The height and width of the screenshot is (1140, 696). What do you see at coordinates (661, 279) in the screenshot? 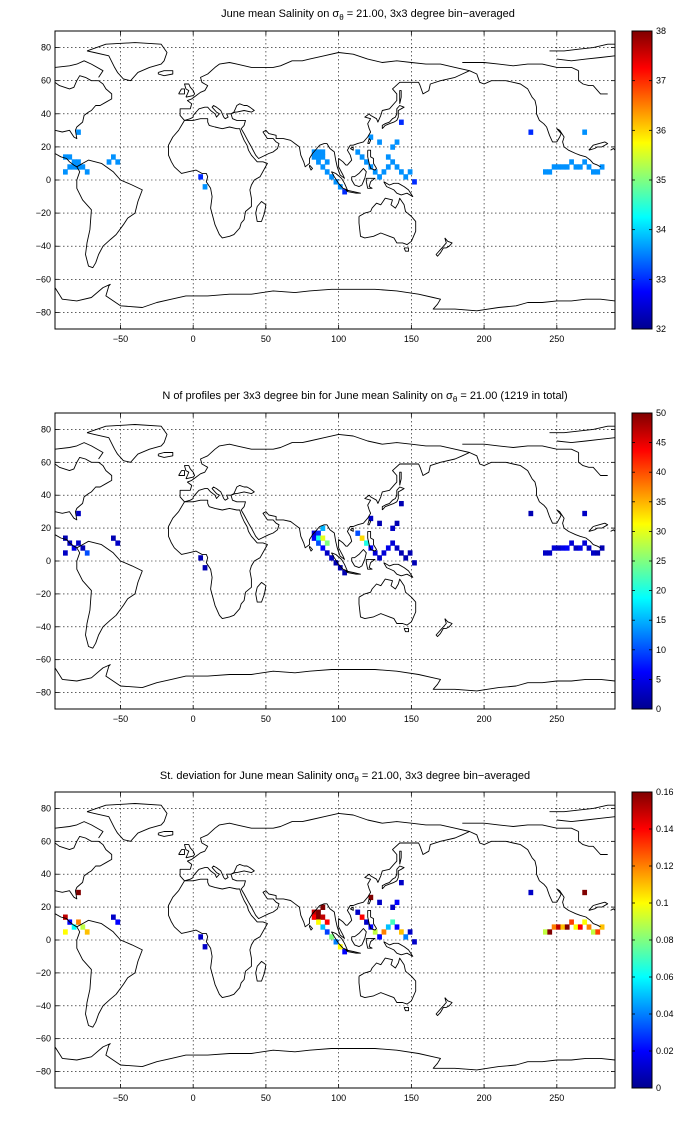
I see `colorbar-tick-label: 33` at bounding box center [661, 279].